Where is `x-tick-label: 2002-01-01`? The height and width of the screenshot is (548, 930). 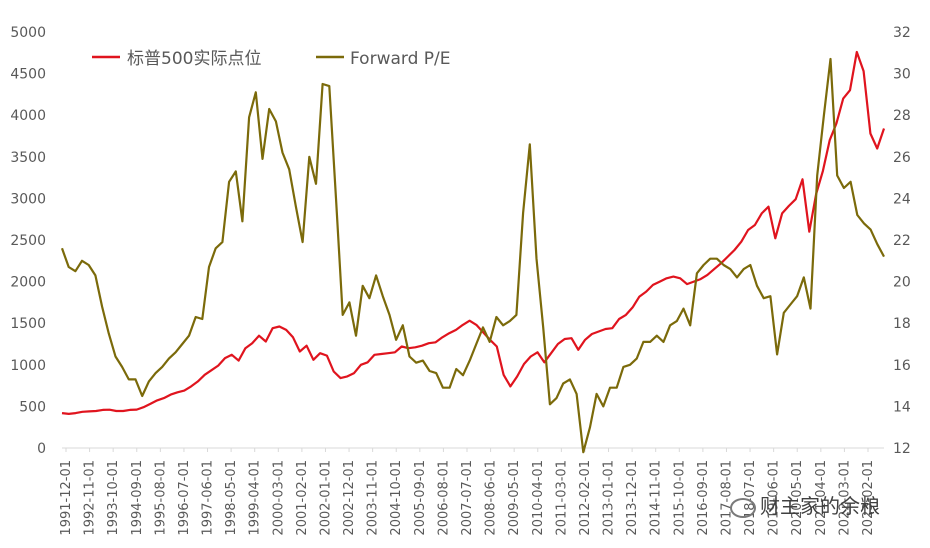 x-tick-label: 2002-01-01 is located at coordinates (325, 498).